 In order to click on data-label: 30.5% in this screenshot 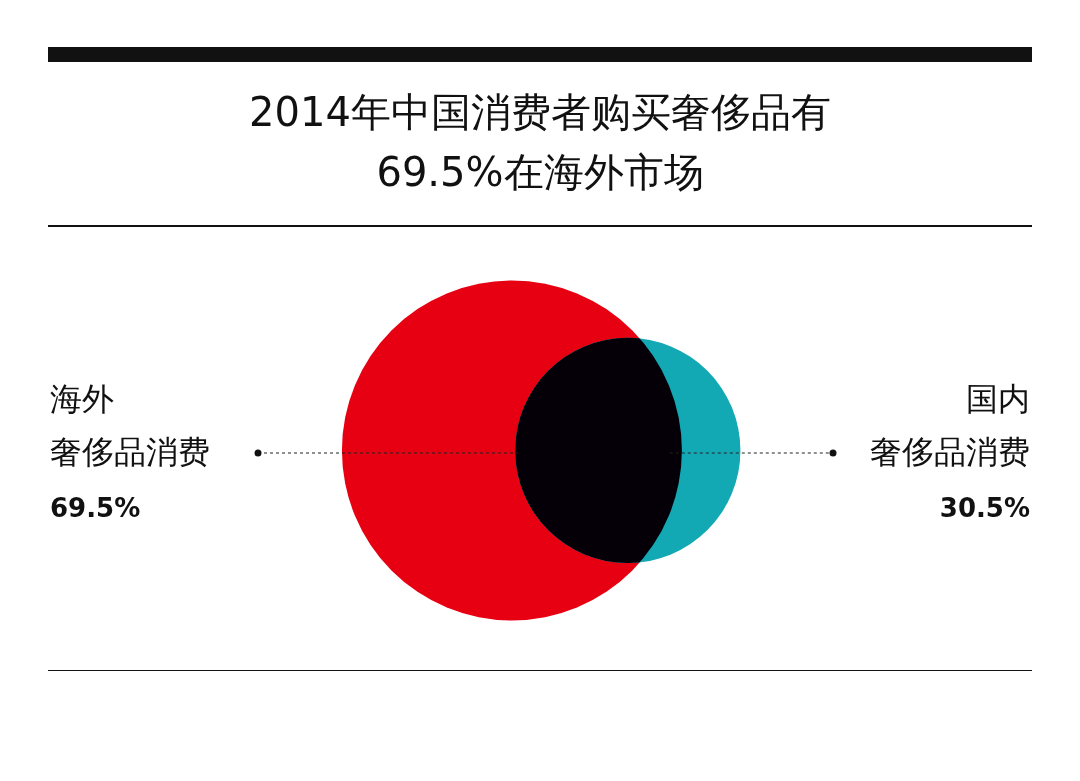, I will do `click(984, 507)`.